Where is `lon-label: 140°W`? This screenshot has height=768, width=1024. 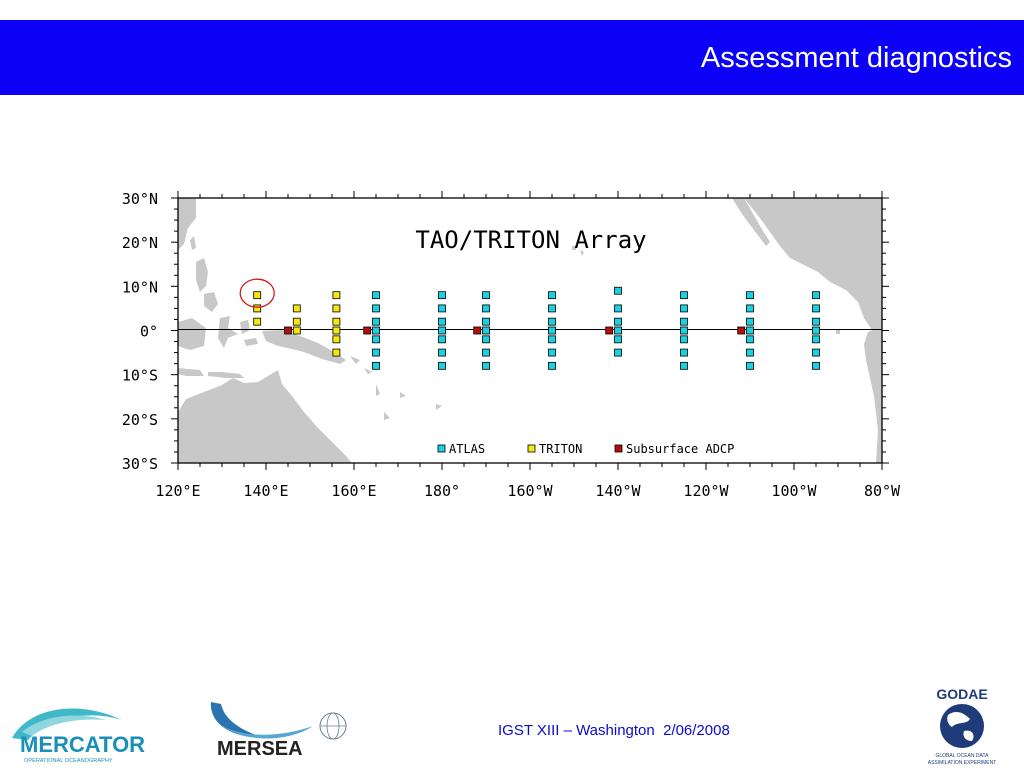
lon-label: 140°W is located at coordinates (618, 491).